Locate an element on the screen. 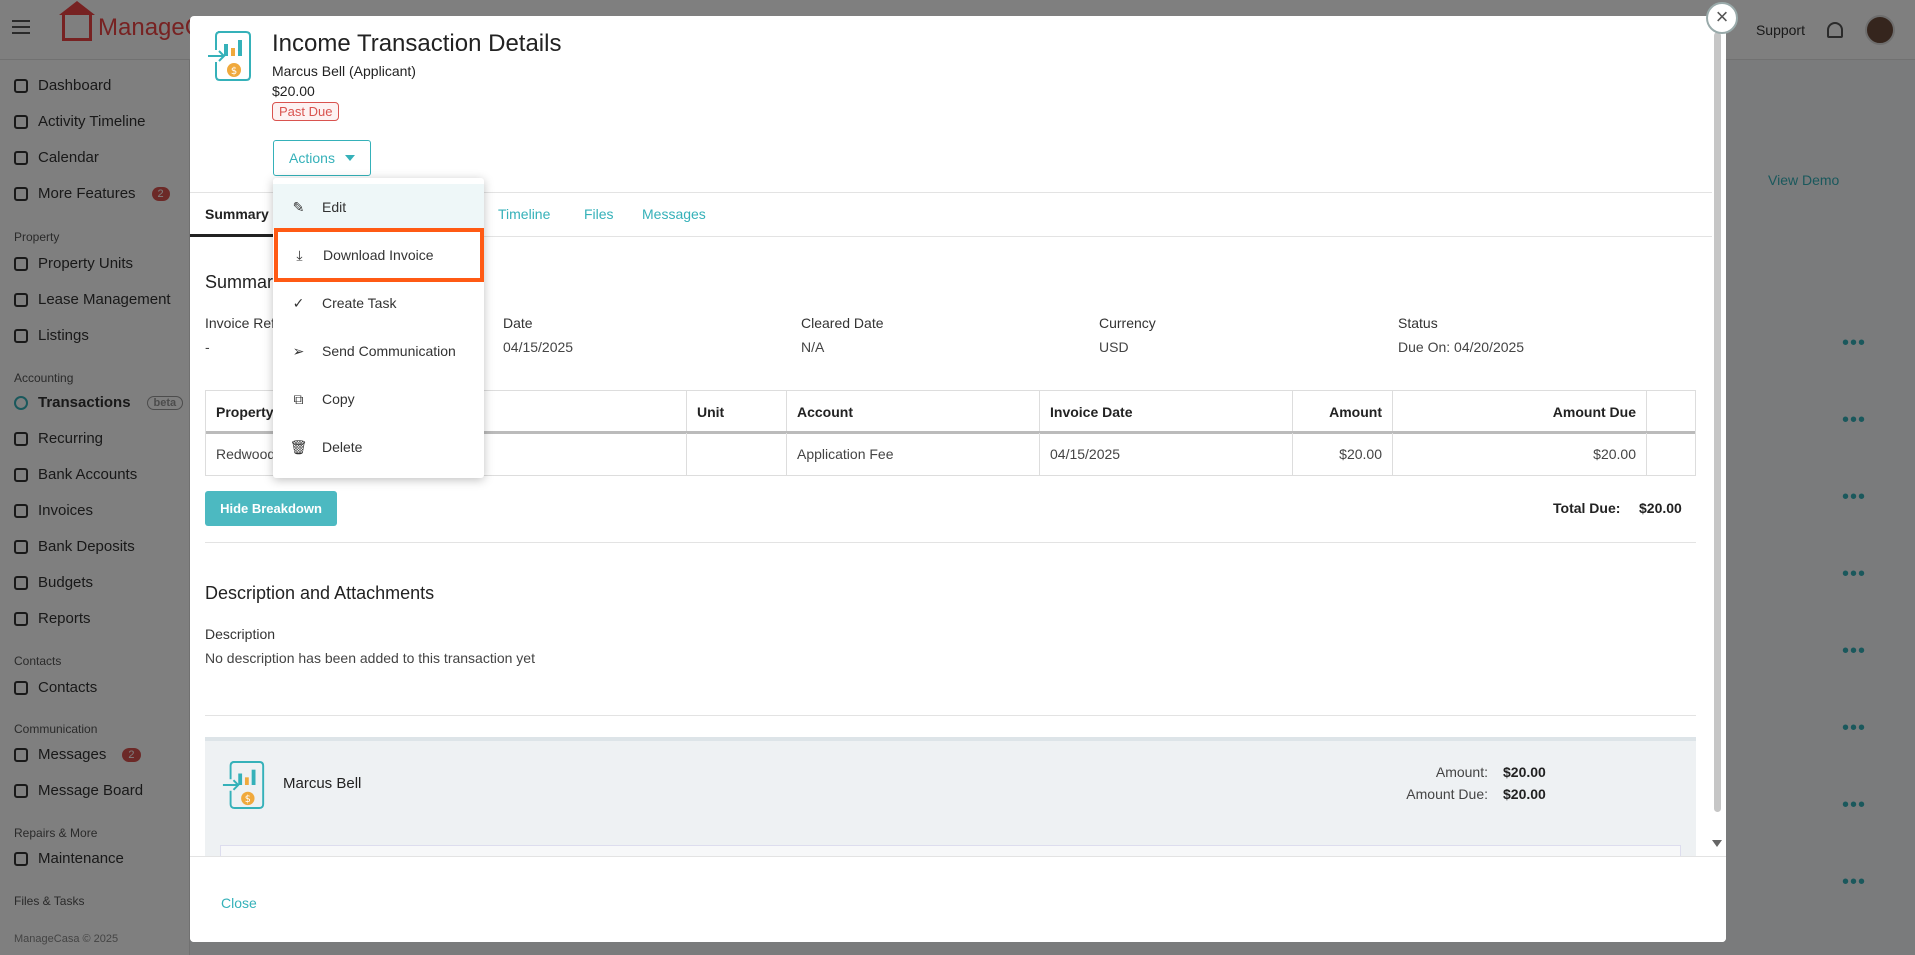 The width and height of the screenshot is (1915, 955). invoice-ref-value: - is located at coordinates (207, 347).